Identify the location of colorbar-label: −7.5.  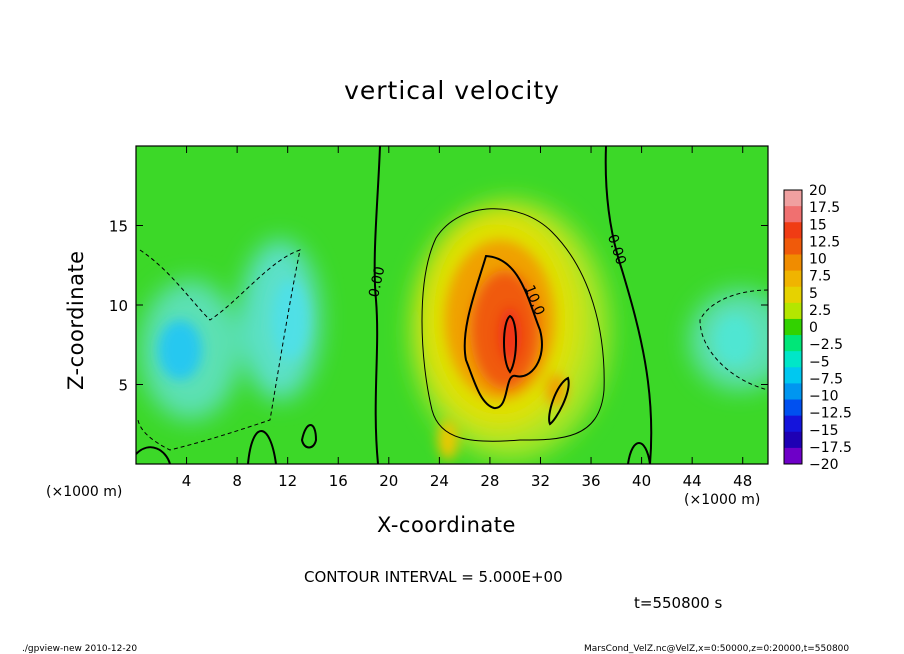
(826, 379).